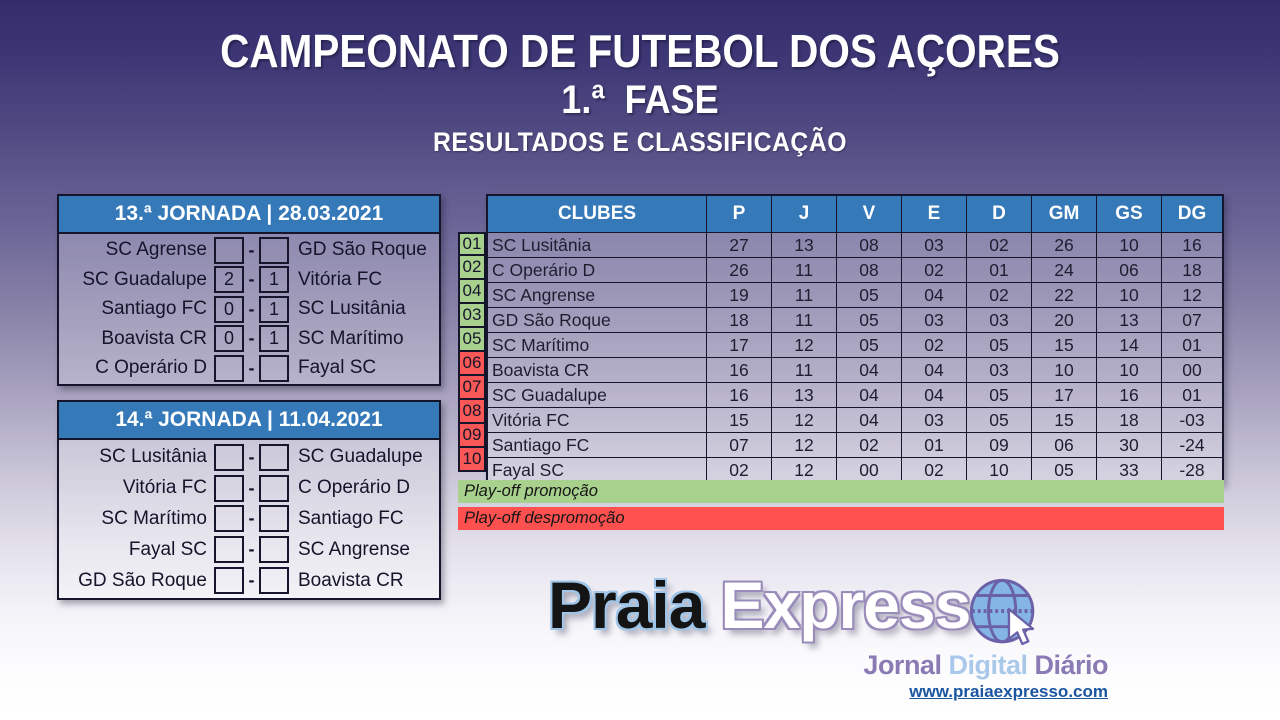  Describe the element at coordinates (1191, 420) in the screenshot. I see `stat-cell-dg: -03` at that location.